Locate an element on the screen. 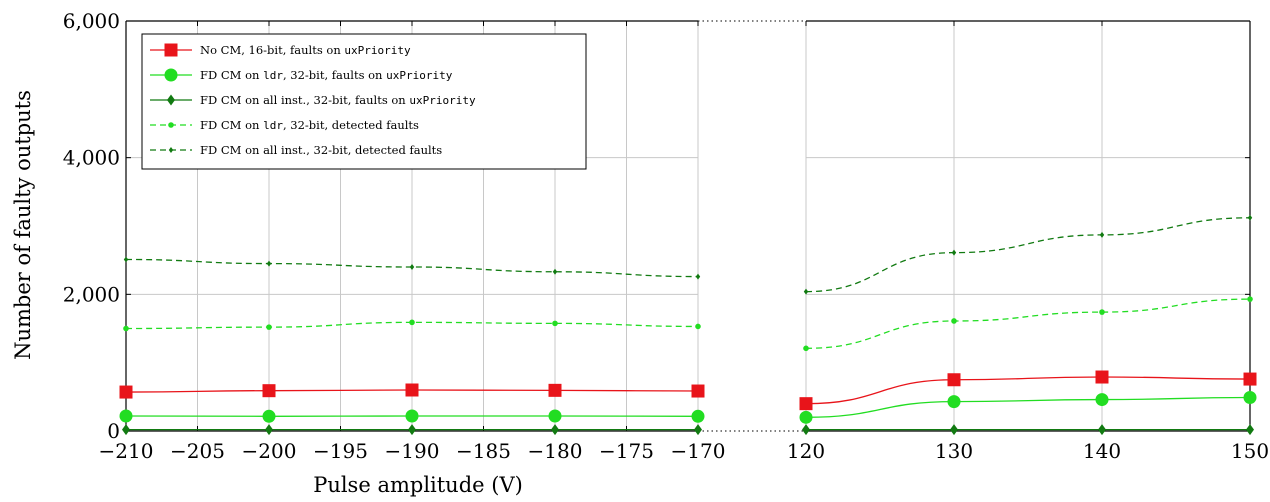  x-tick-label: −205 is located at coordinates (197, 451).